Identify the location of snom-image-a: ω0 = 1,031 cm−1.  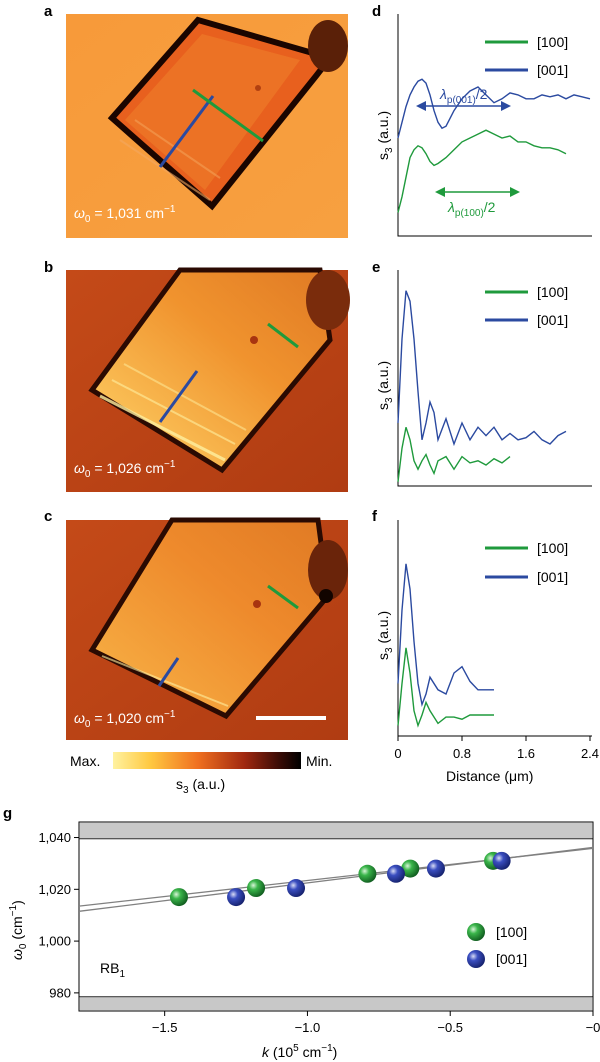
(207, 126).